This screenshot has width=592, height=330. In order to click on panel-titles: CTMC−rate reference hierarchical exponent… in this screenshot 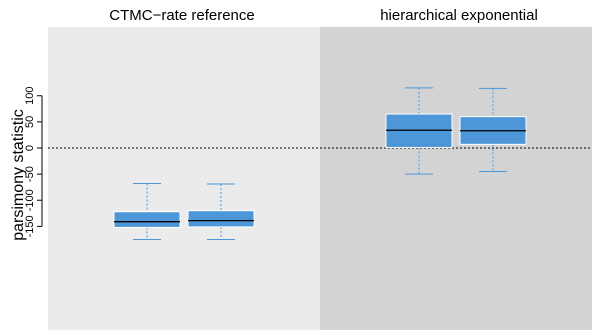, I will do `click(323, 15)`.